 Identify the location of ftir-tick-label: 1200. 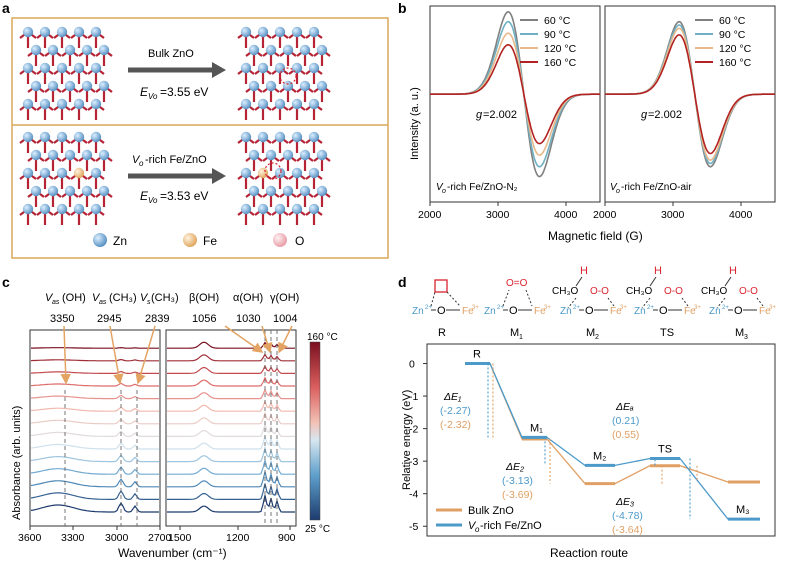
(238, 538).